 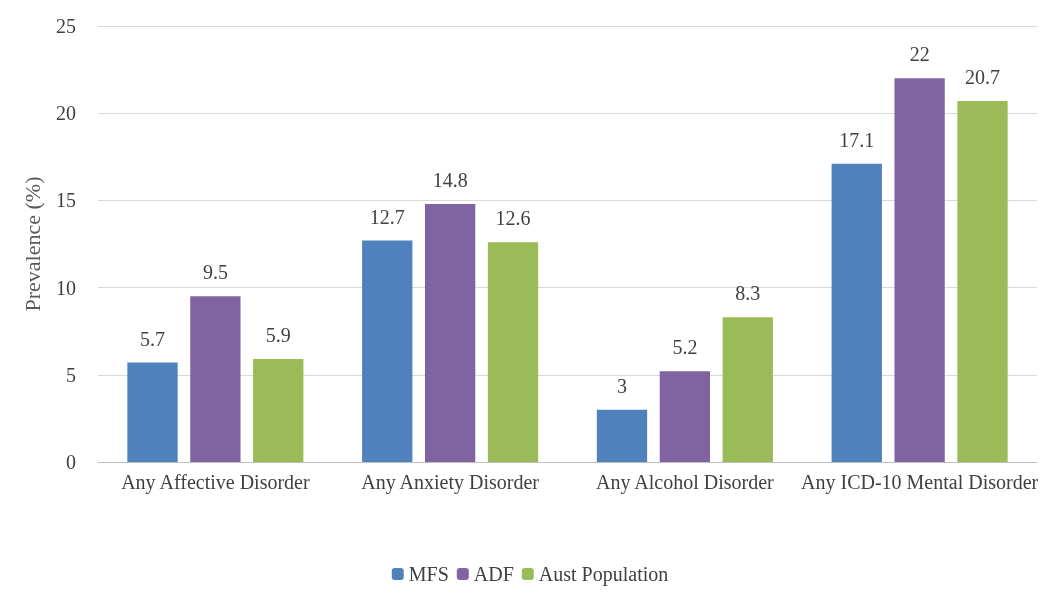 What do you see at coordinates (71, 374) in the screenshot?
I see `y-tick-label: 5` at bounding box center [71, 374].